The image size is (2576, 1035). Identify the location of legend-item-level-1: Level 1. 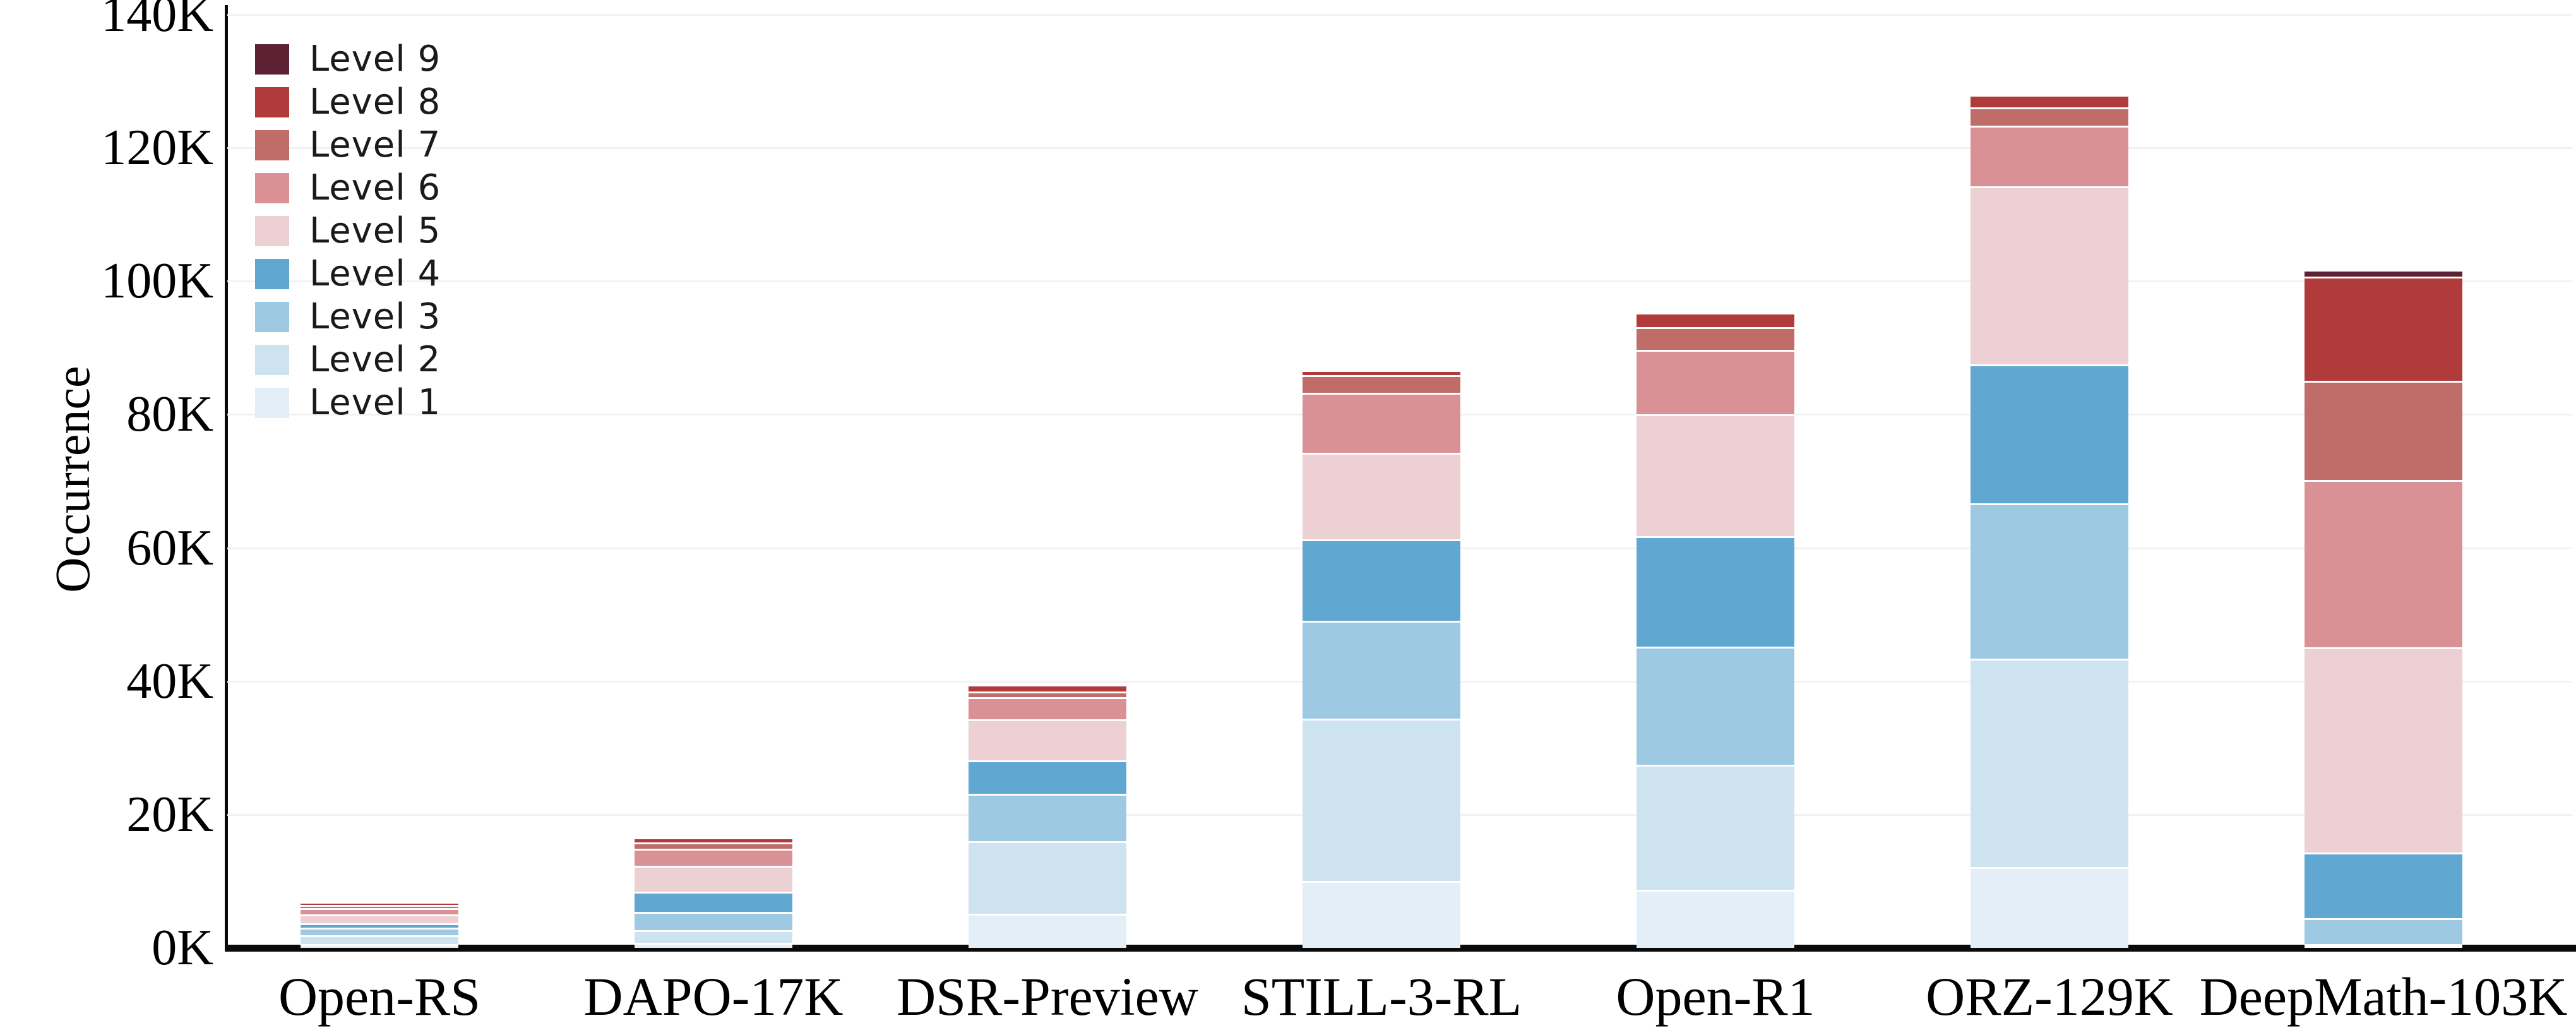
(348, 402).